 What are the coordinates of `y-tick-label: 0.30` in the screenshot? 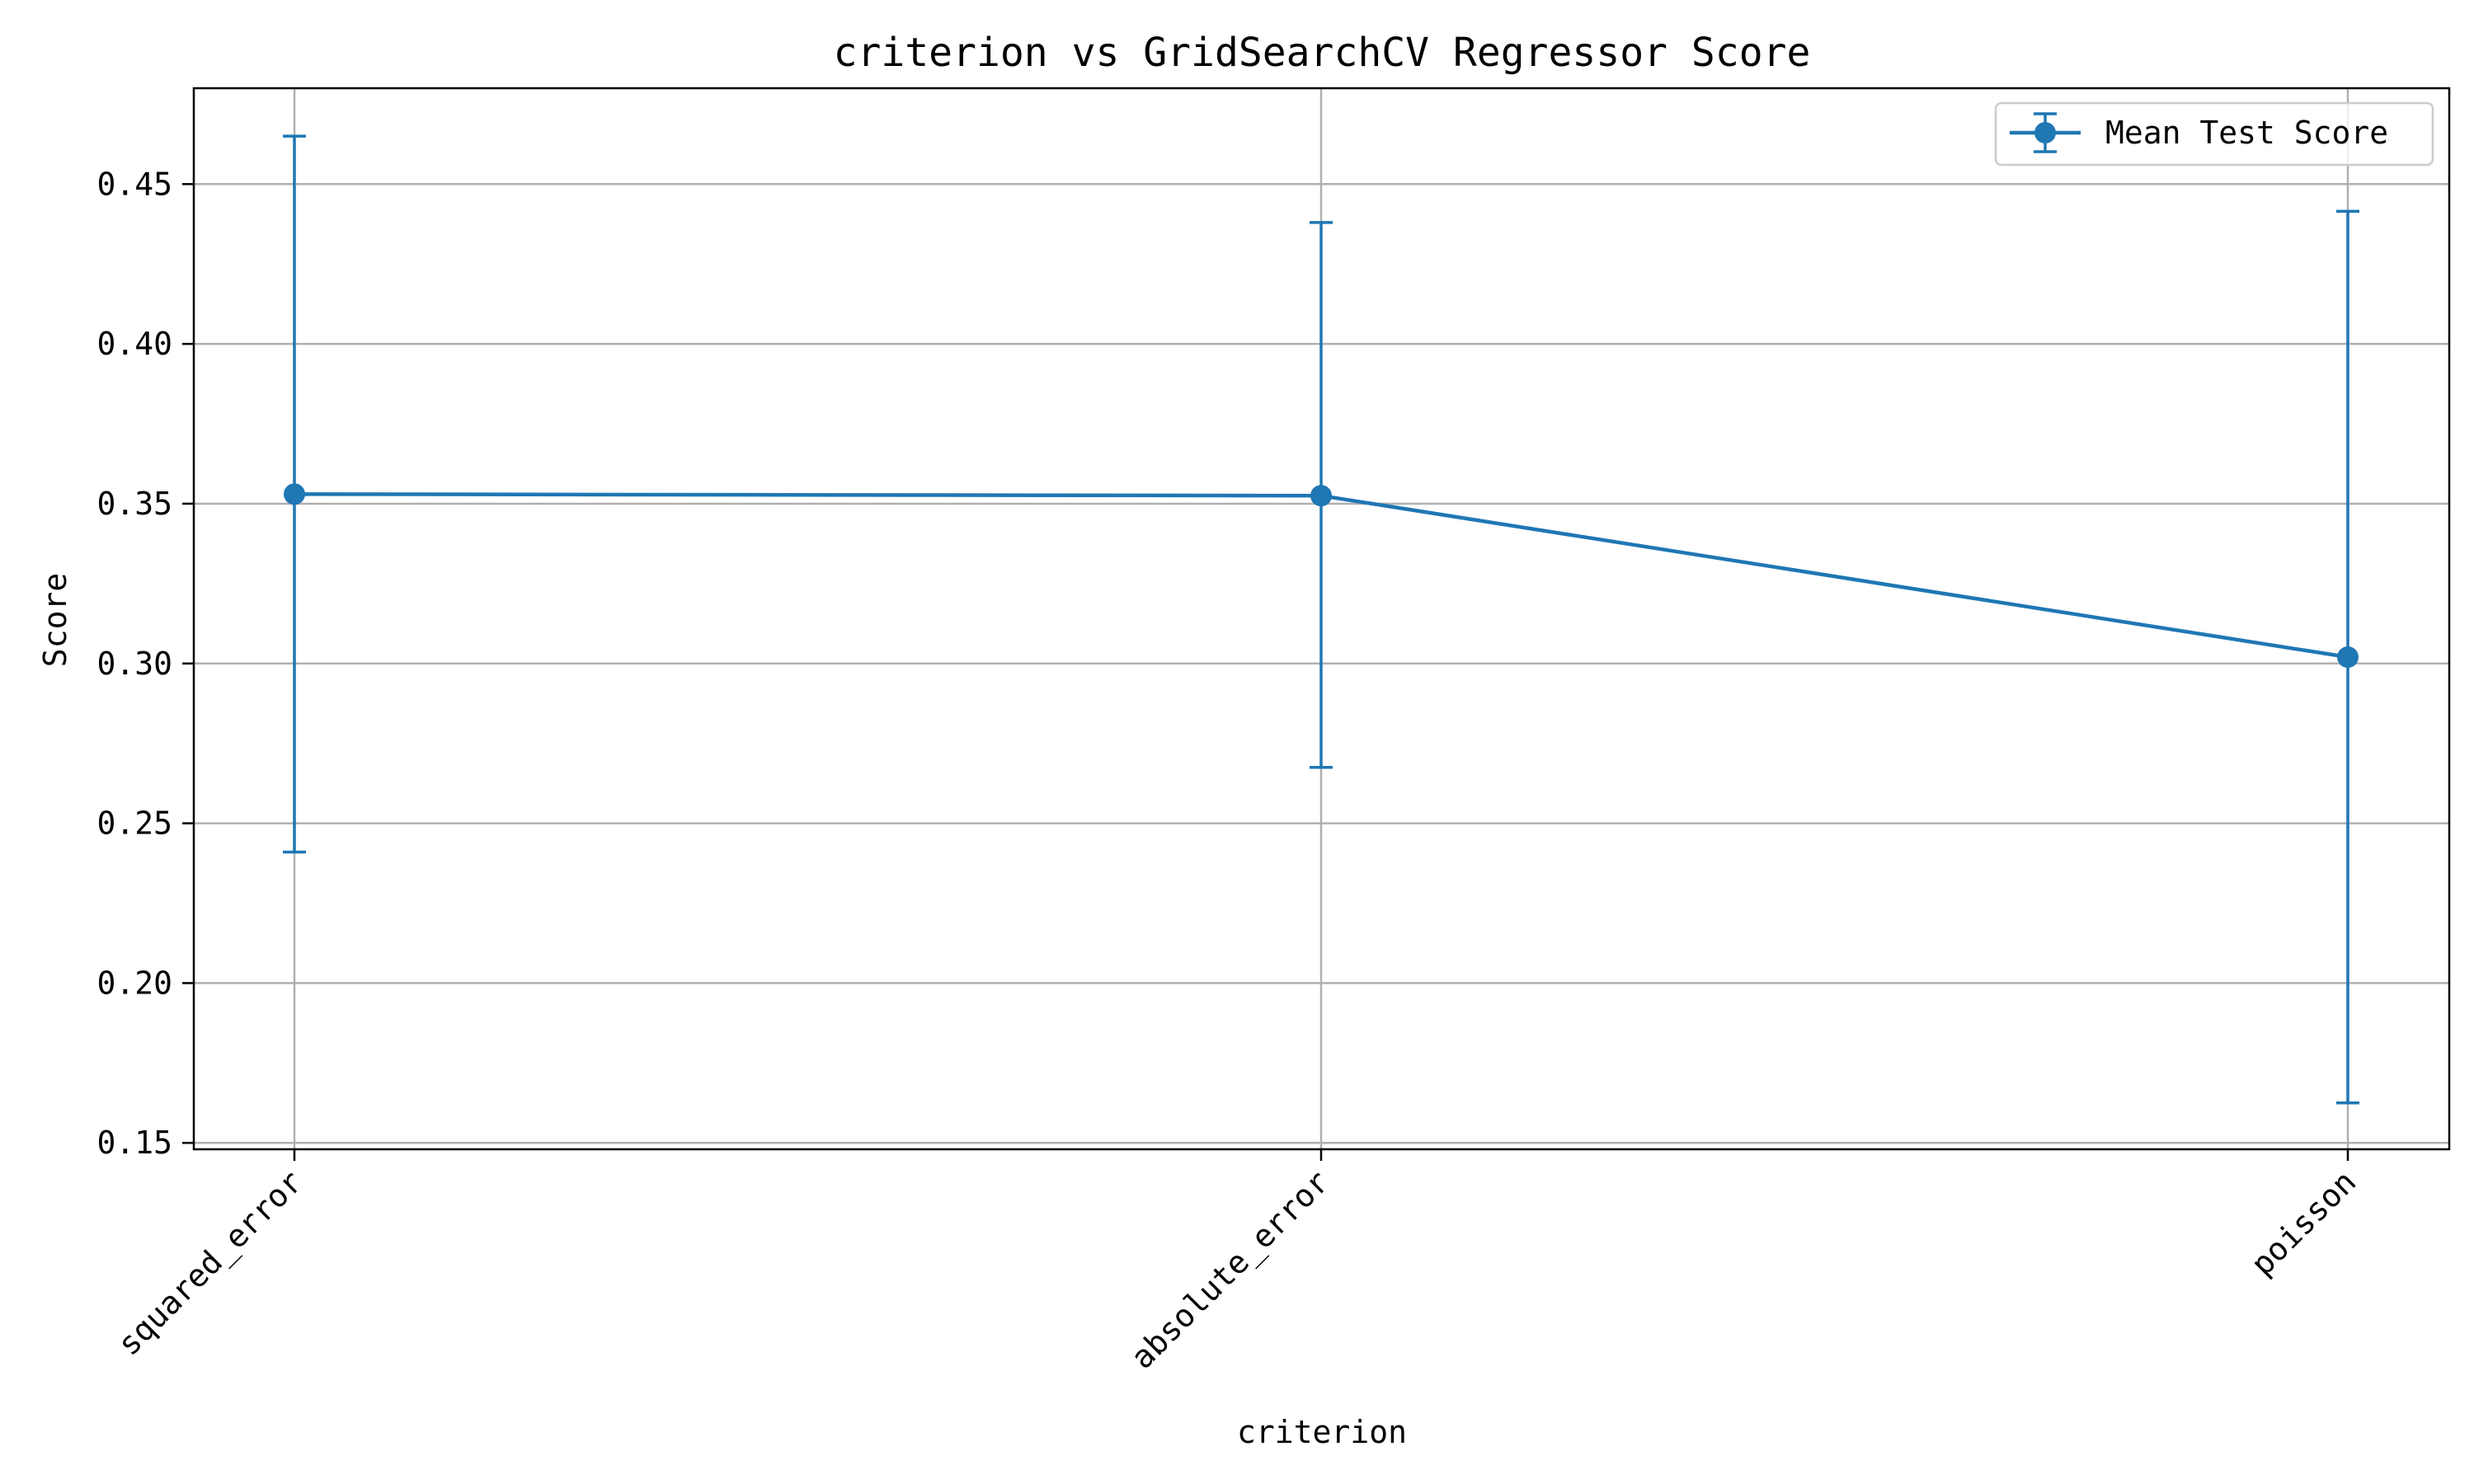 It's located at (134, 664).